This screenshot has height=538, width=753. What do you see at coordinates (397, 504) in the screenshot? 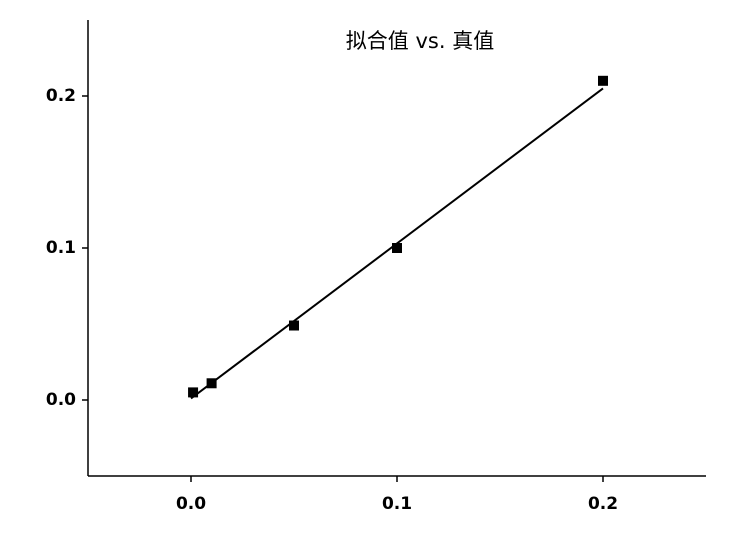
I see `x-tick-label: 0.1` at bounding box center [397, 504].